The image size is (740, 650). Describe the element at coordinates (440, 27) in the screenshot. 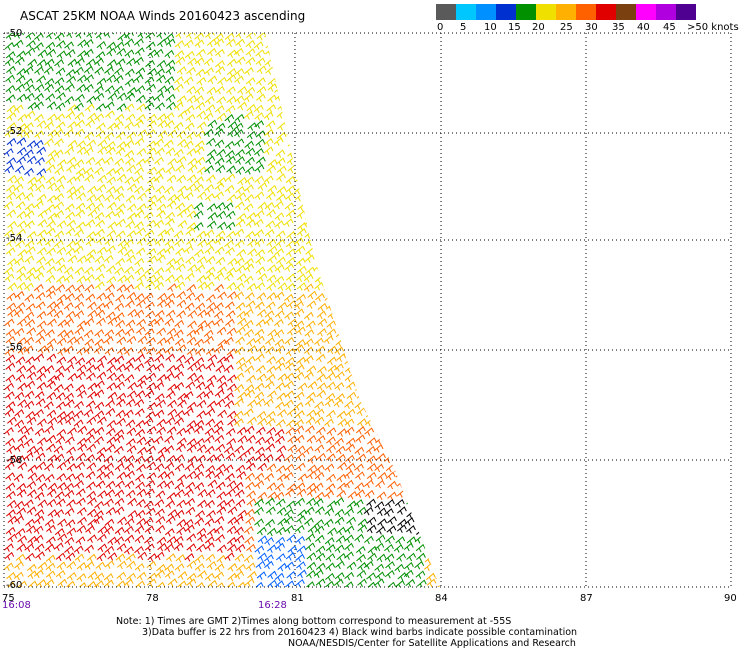

I see `colorbar-label: 0` at that location.